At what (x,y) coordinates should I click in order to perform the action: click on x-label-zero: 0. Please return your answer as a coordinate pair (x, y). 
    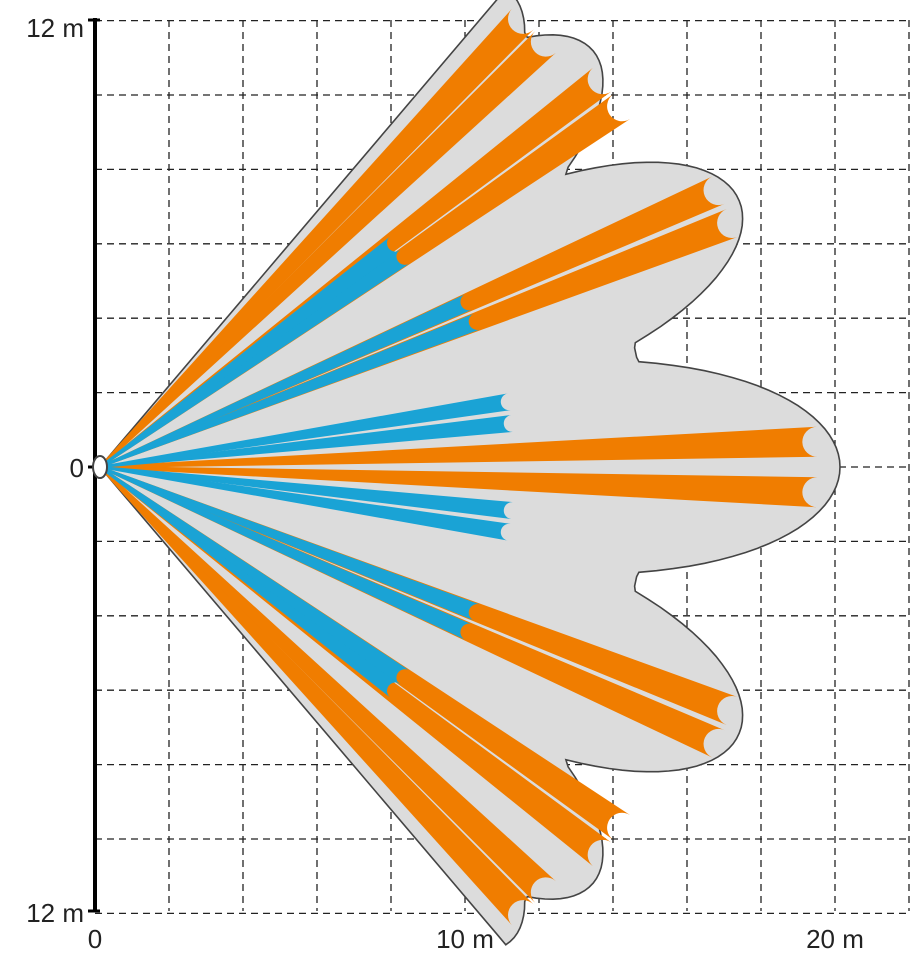
    Looking at the image, I should click on (95, 938).